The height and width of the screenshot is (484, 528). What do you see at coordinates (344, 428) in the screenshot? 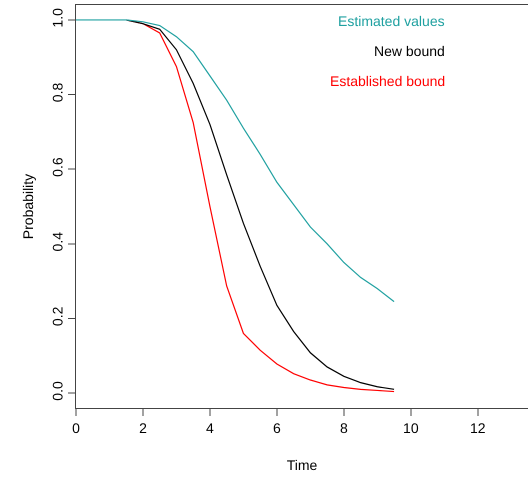
I see `x-tick-label: 8` at bounding box center [344, 428].